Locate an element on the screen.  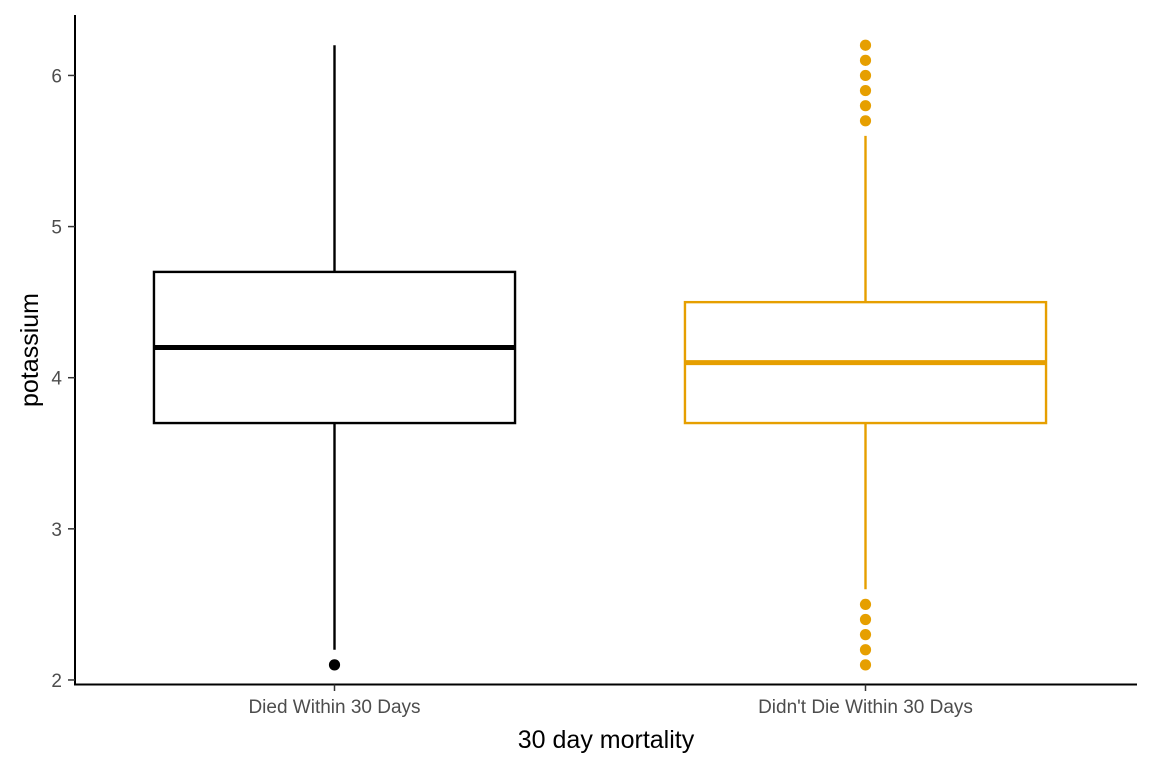
x-axis-title: 30 day mortality is located at coordinates (606, 740).